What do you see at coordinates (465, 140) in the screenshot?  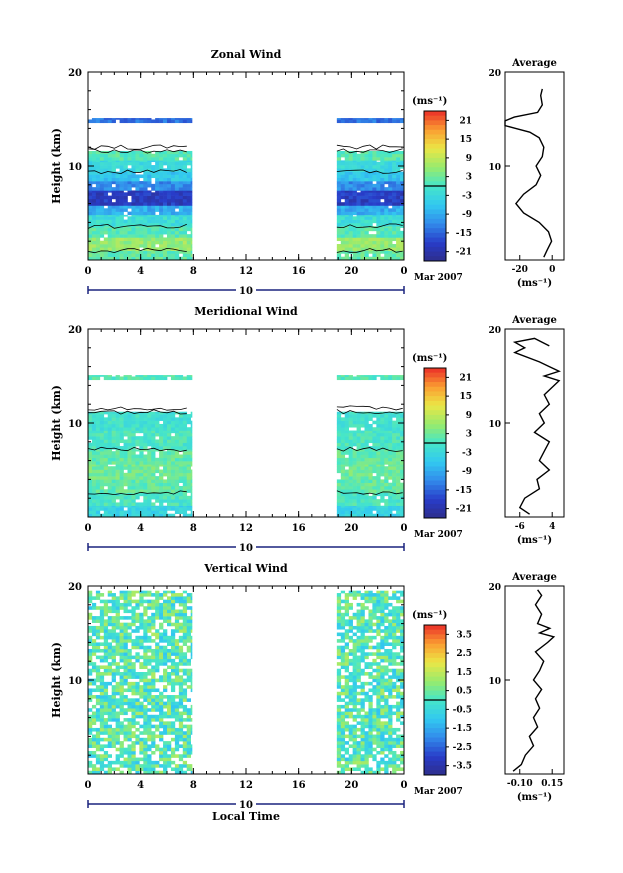 I see `colorbar-tick-label: 15` at bounding box center [465, 140].